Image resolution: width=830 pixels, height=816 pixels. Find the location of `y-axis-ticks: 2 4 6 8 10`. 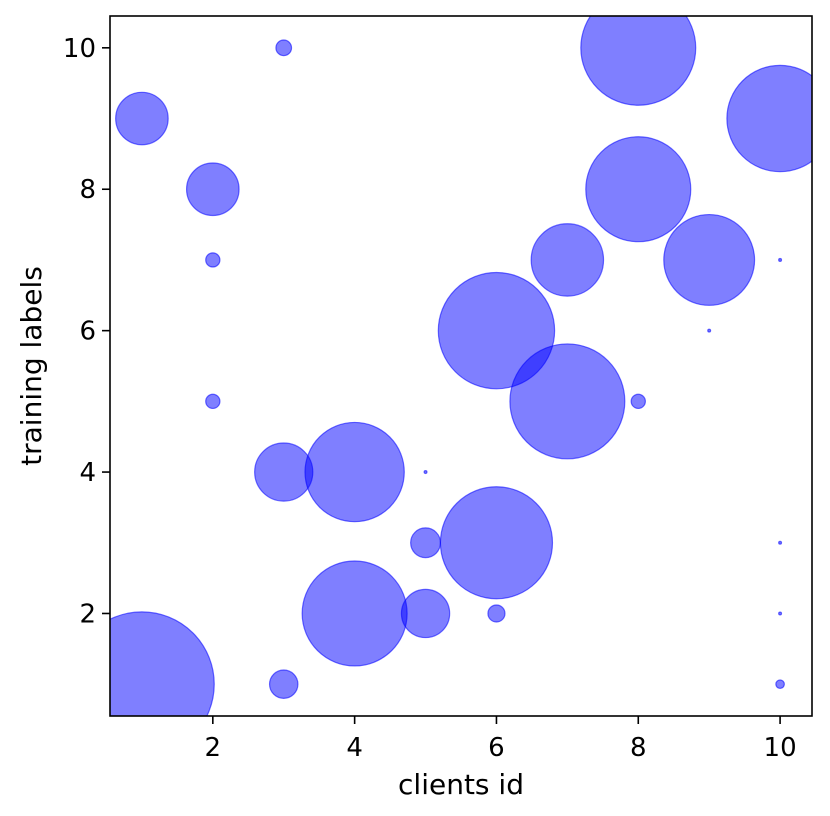

y-axis-ticks: 2 4 6 8 10 is located at coordinates (86, 331).